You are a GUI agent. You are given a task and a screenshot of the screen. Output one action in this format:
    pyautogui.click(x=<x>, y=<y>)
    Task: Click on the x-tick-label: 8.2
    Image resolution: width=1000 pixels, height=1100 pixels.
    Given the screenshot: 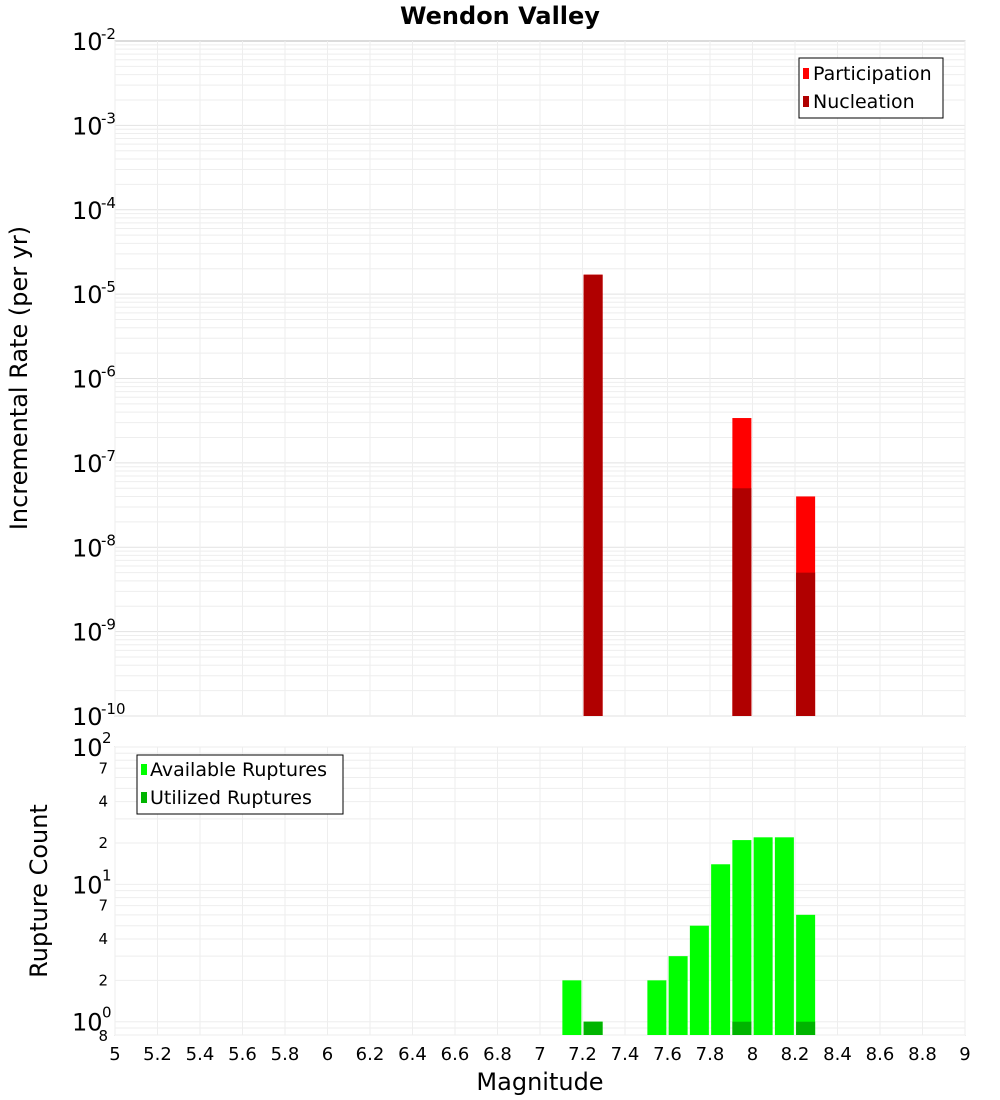 What is the action you would take?
    pyautogui.click(x=795, y=1054)
    